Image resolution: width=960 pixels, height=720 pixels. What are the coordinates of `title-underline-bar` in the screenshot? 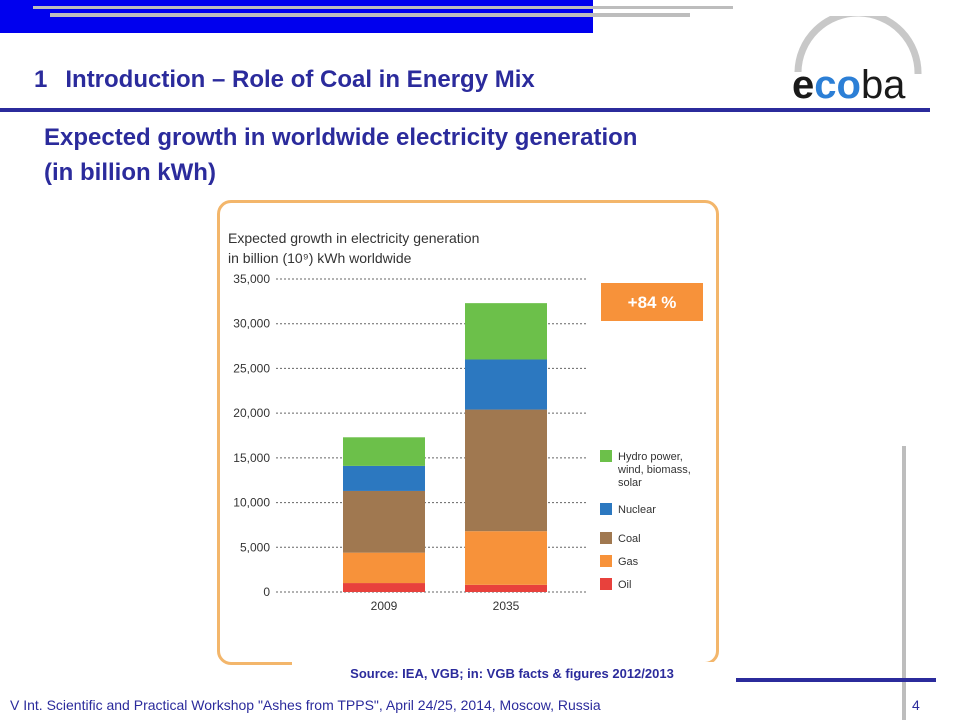 It's located at (465, 110).